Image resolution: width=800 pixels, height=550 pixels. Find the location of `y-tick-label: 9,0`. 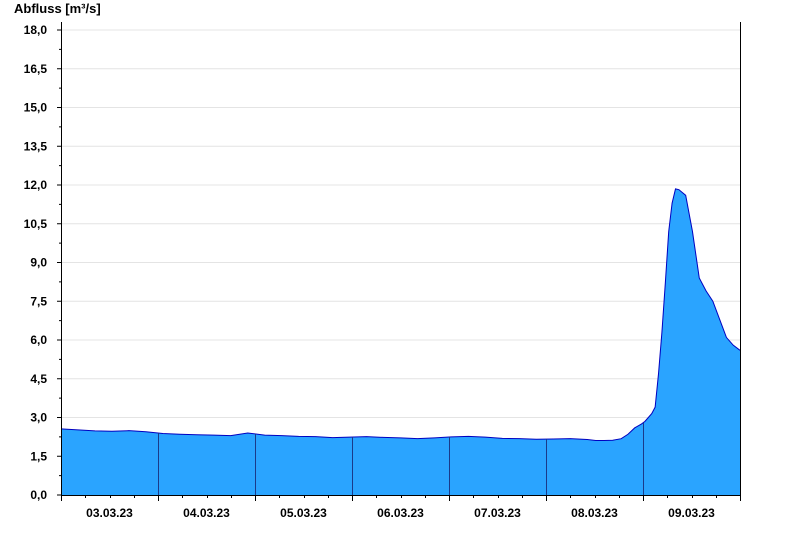

y-tick-label: 9,0 is located at coordinates (38, 263).